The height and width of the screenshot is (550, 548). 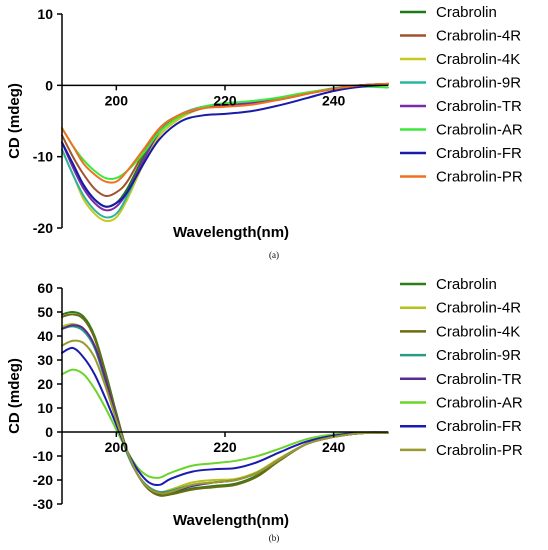 What do you see at coordinates (45, 336) in the screenshot?
I see `y-tick-label: 40` at bounding box center [45, 336].